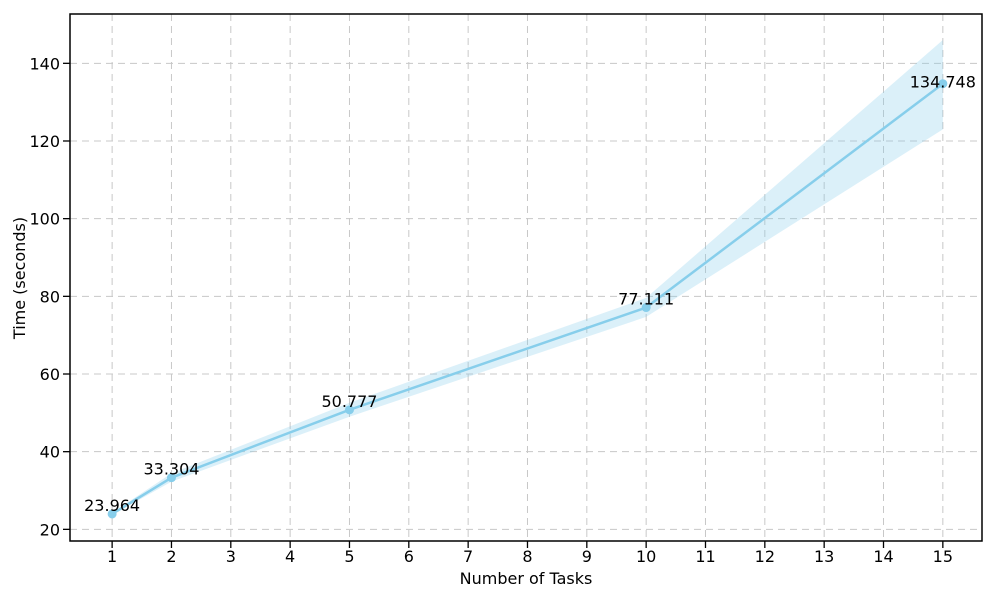 This screenshot has height=600, width=1000. Describe the element at coordinates (171, 469) in the screenshot. I see `point-label: 33.304` at that location.